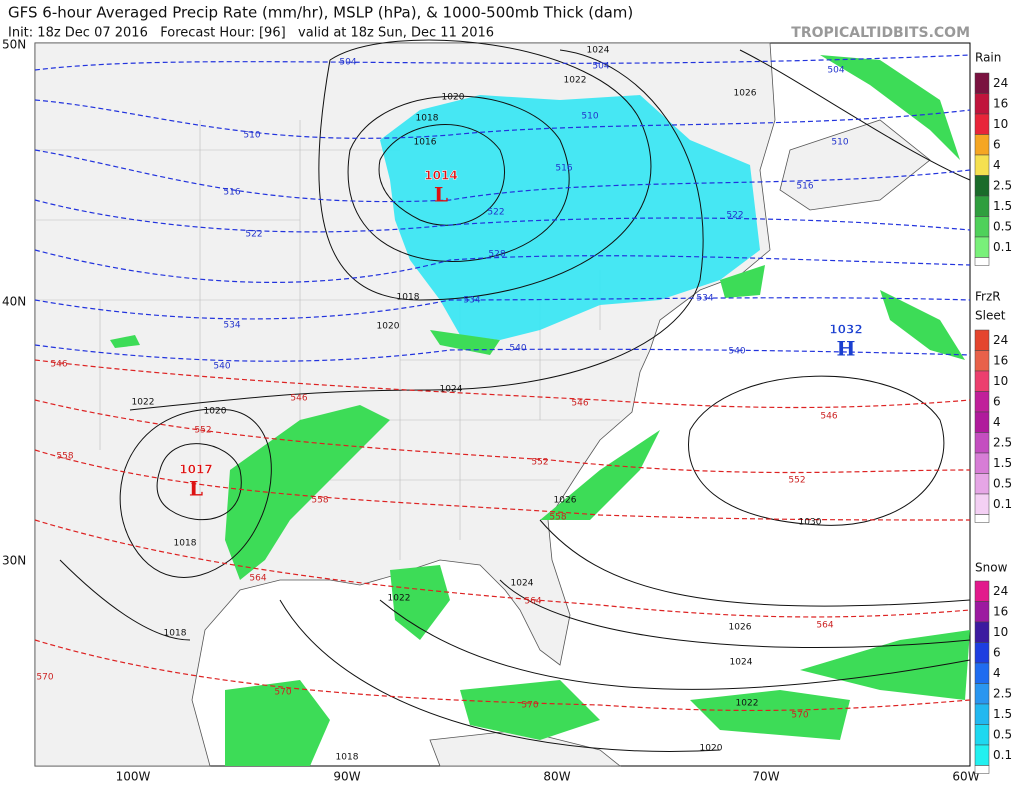 The height and width of the screenshot is (790, 1024). What do you see at coordinates (845, 330) in the screenshot?
I see `center-pressure: 1032` at bounding box center [845, 330].